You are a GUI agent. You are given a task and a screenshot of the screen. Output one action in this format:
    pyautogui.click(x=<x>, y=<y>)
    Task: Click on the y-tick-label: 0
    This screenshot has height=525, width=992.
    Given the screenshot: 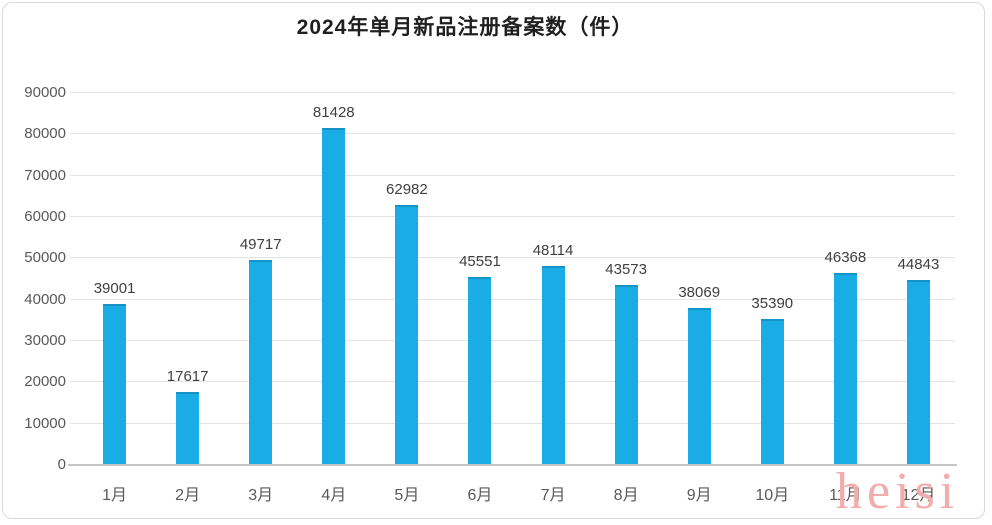 What is the action you would take?
    pyautogui.click(x=61, y=464)
    